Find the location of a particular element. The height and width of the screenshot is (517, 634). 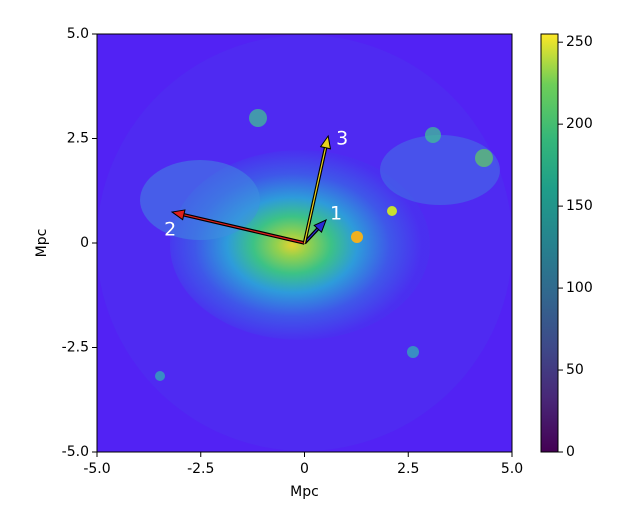

y-tick-label: -5.0 is located at coordinates (75, 452).